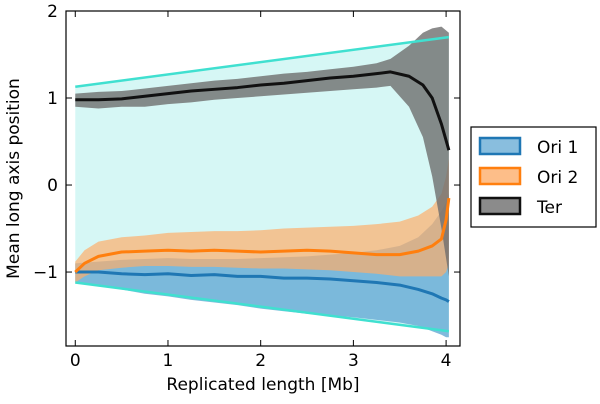 Image resolution: width=600 pixels, height=404 pixels. What do you see at coordinates (549, 208) in the screenshot?
I see `legend-label-3: Ter` at bounding box center [549, 208].